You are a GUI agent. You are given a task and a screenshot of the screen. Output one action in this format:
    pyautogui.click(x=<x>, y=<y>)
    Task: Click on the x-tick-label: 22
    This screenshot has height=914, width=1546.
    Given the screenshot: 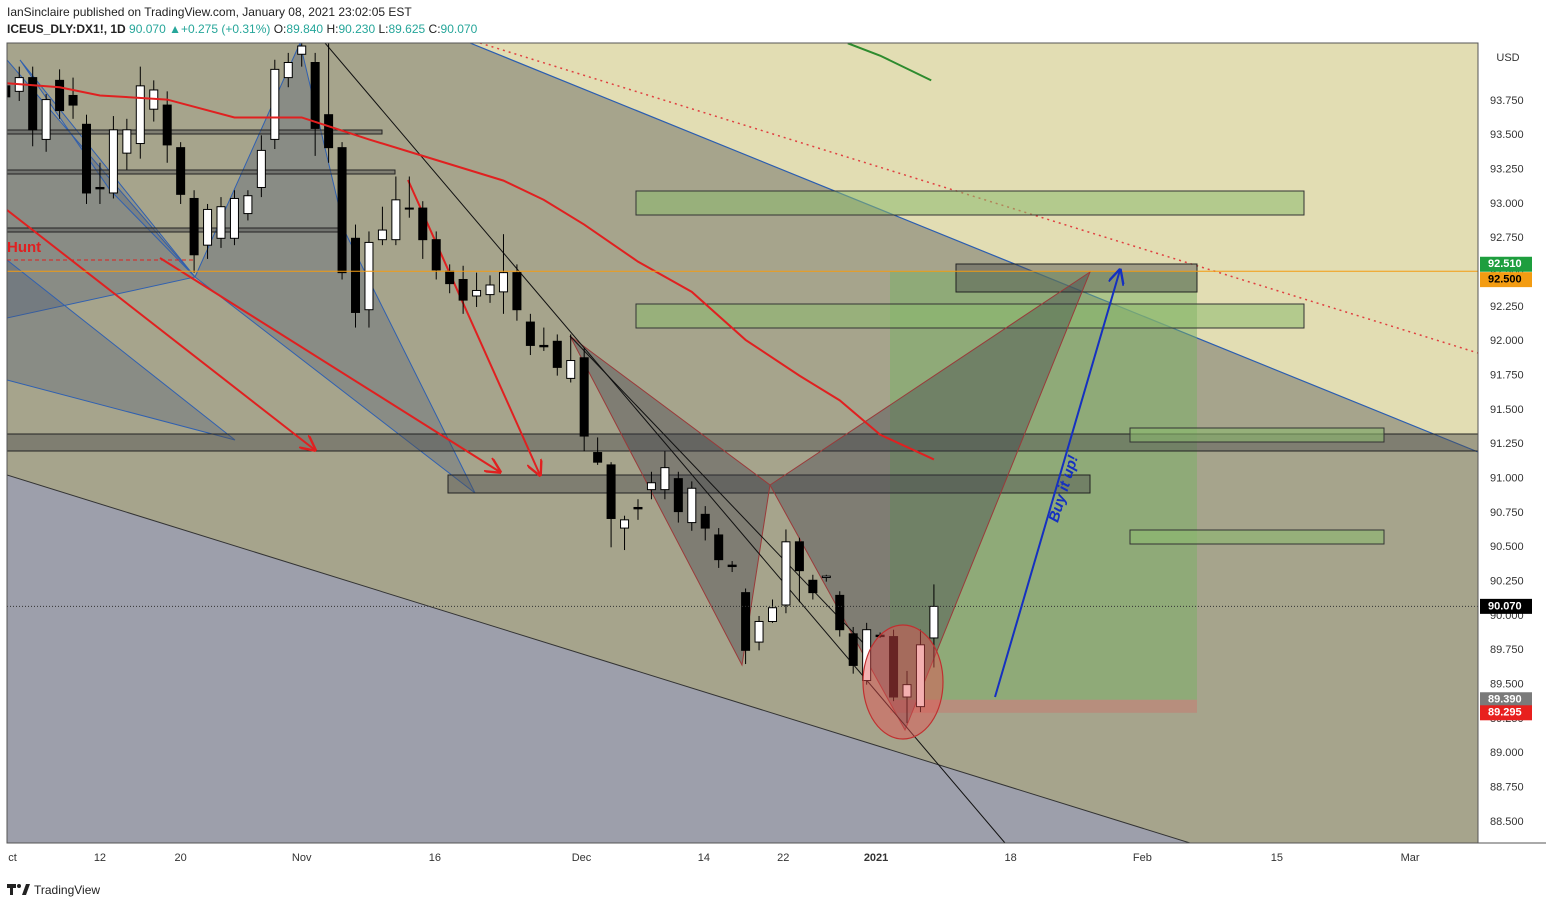 What is the action you would take?
    pyautogui.click(x=783, y=858)
    